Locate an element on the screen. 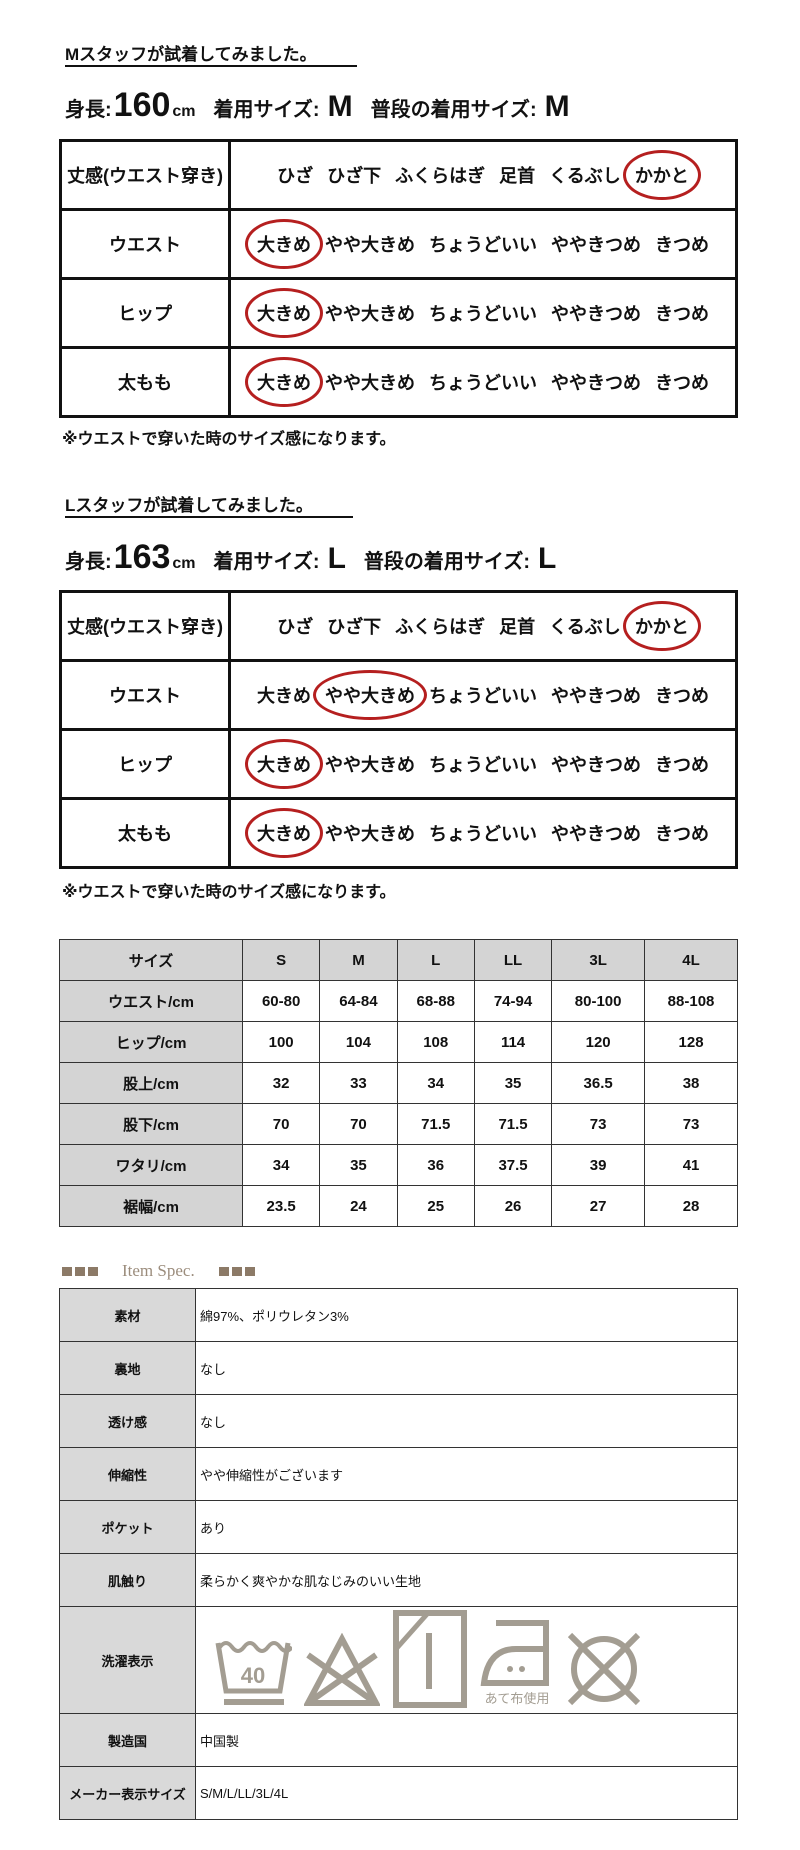 Image resolution: width=800 pixels, height=1850 pixels. spec-value: やや伸縮性がございます is located at coordinates (466, 1474).